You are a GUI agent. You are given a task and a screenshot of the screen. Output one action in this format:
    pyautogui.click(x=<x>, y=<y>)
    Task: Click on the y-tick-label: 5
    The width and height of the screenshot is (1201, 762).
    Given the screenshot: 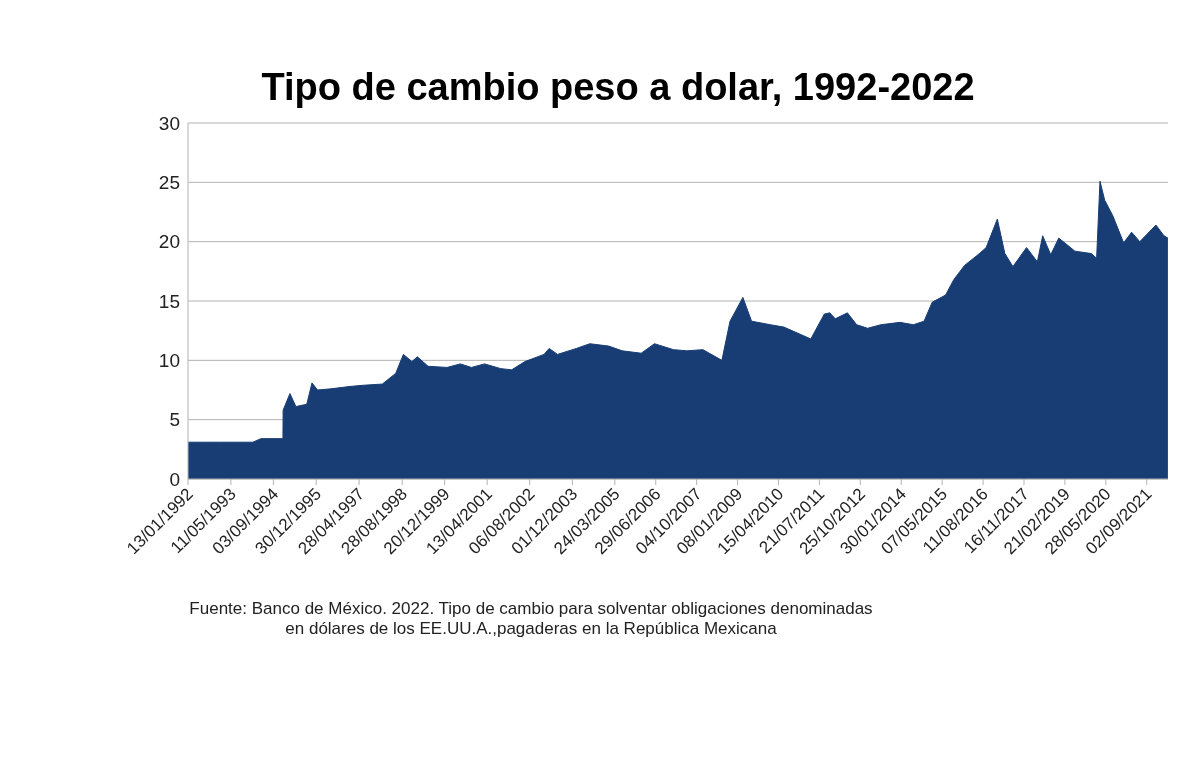 What is the action you would take?
    pyautogui.click(x=174, y=420)
    